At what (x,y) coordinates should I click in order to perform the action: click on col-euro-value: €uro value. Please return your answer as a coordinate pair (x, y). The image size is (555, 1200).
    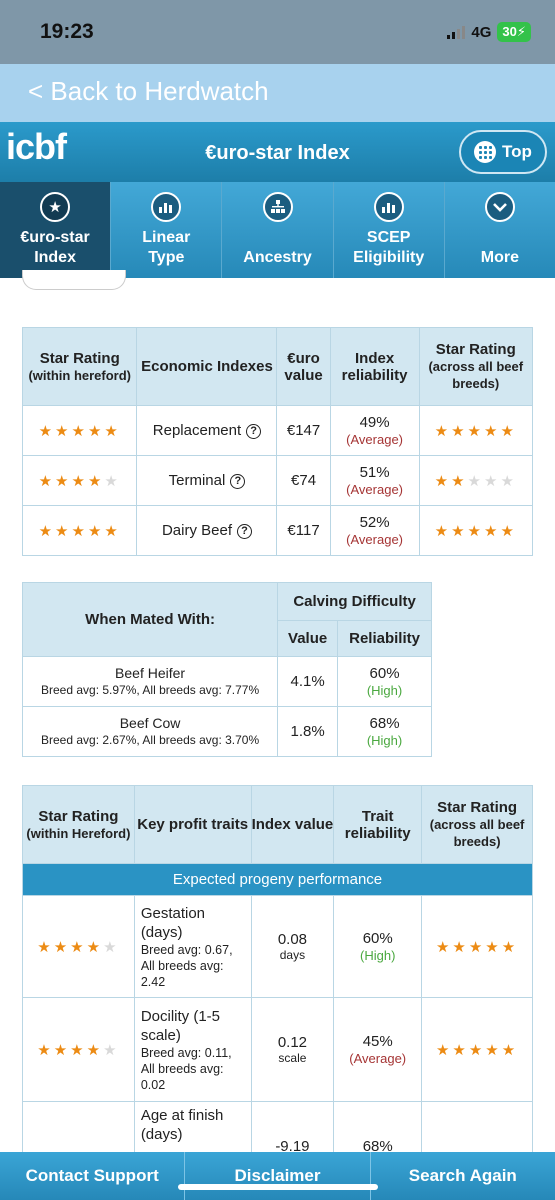
    Looking at the image, I should click on (303, 366).